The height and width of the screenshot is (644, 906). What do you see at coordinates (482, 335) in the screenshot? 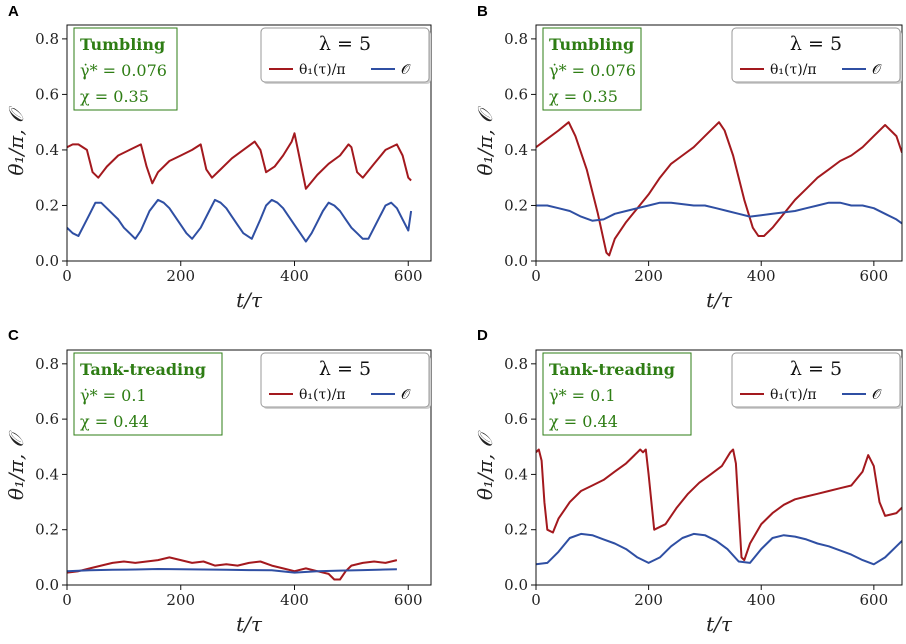
I see `panel-letter: D` at bounding box center [482, 335].